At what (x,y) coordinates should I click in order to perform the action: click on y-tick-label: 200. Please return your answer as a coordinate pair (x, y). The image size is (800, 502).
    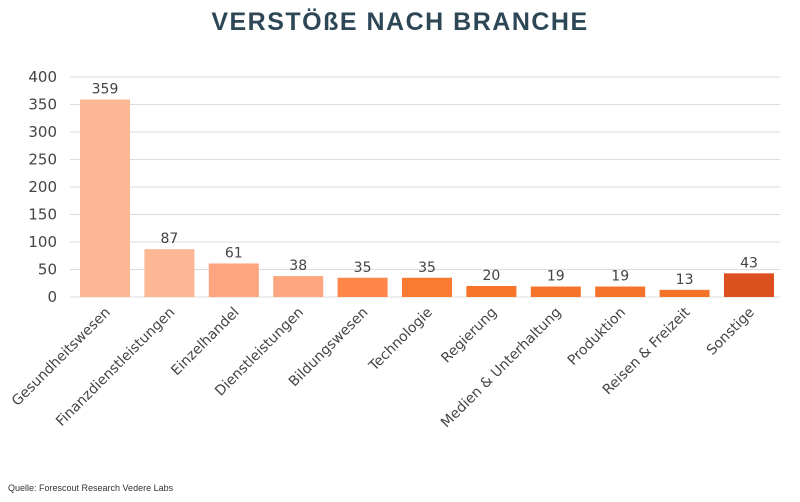
    Looking at the image, I should click on (42, 187).